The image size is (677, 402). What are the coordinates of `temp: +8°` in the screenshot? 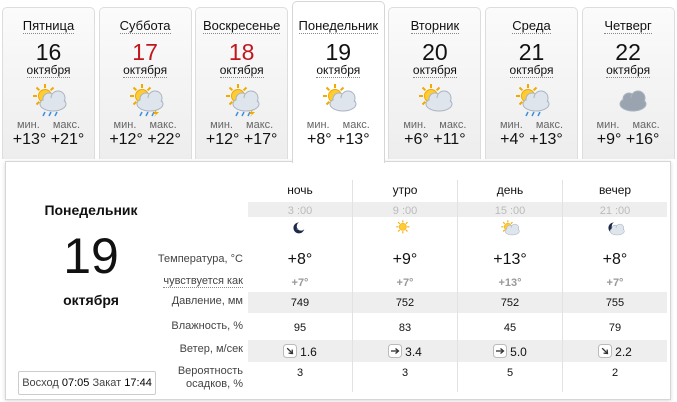 It's located at (300, 259).